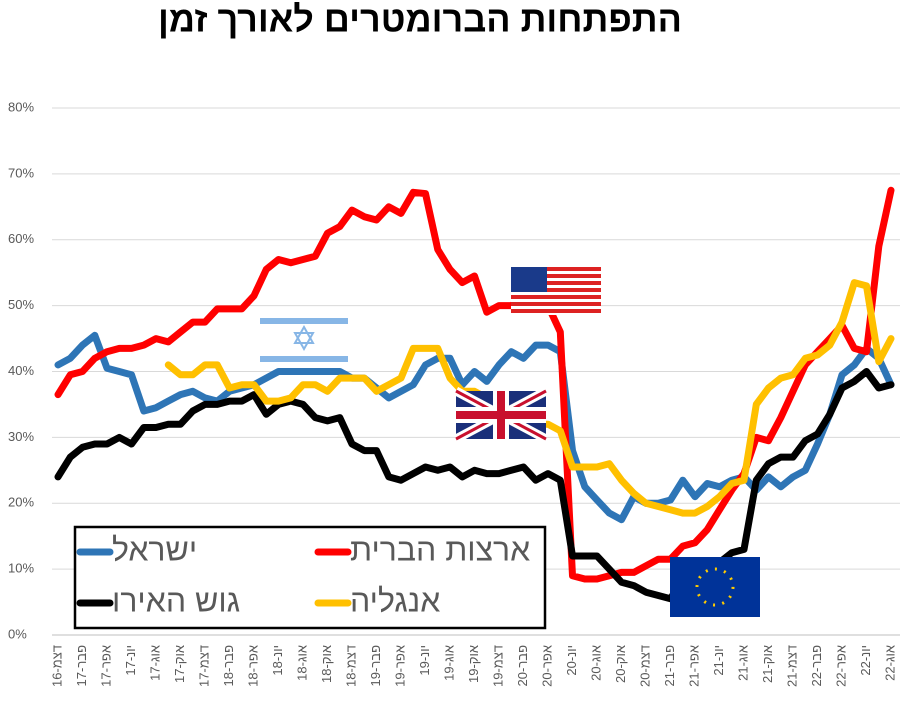  Describe the element at coordinates (399, 666) in the screenshot. I see `x-tick-label: אפר-19` at that location.